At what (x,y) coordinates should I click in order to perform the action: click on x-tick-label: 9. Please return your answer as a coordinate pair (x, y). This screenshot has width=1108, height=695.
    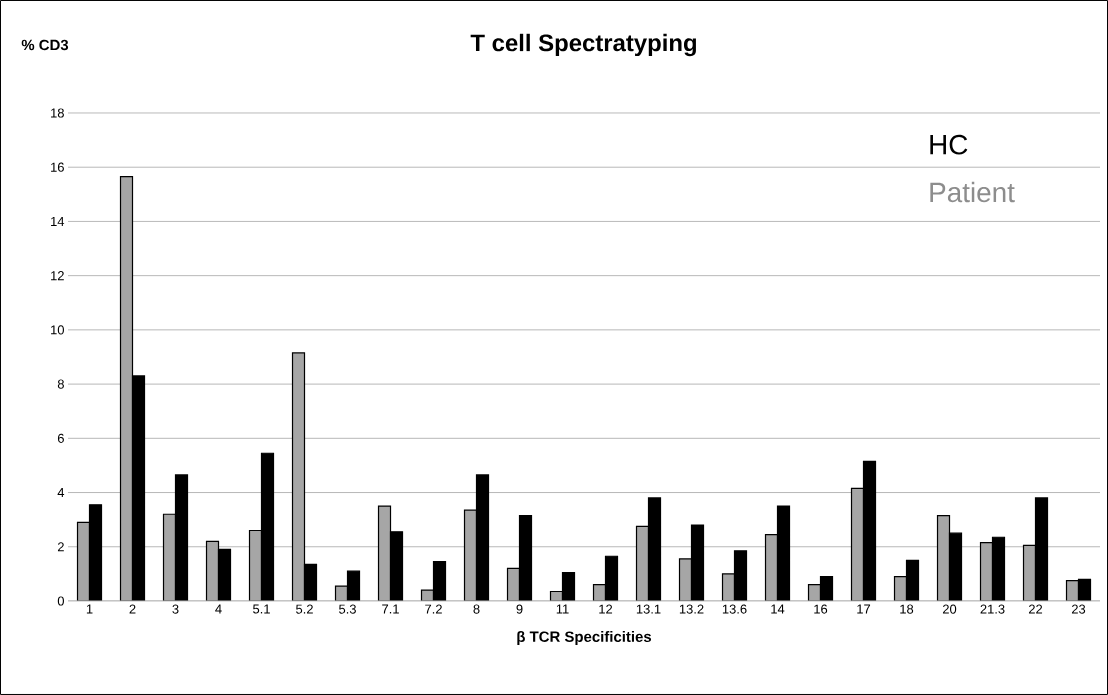
    Looking at the image, I should click on (519, 609).